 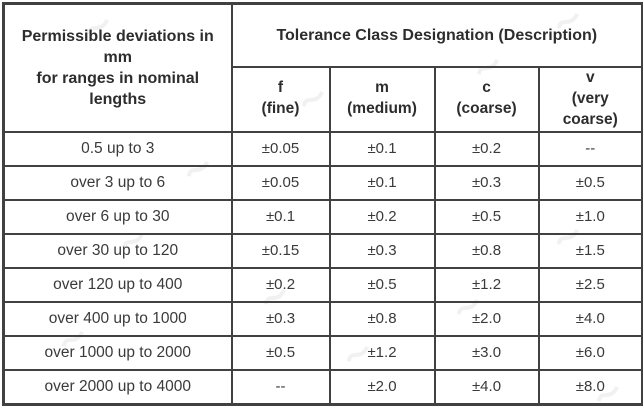 What do you see at coordinates (118, 88) in the screenshot?
I see `corner-header-line2: for ranges in nominal lengths` at bounding box center [118, 88].